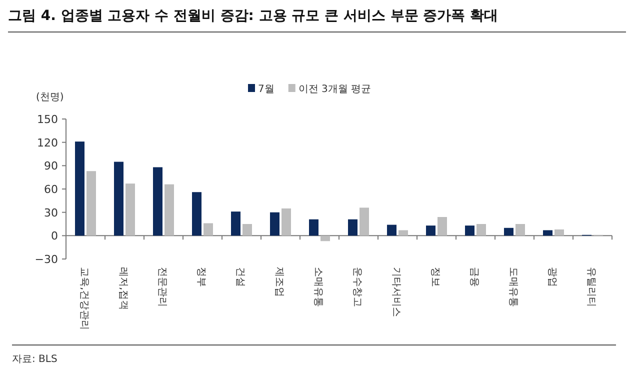  What do you see at coordinates (279, 282) in the screenshot?
I see `x-tick-label: 제조업` at bounding box center [279, 282].